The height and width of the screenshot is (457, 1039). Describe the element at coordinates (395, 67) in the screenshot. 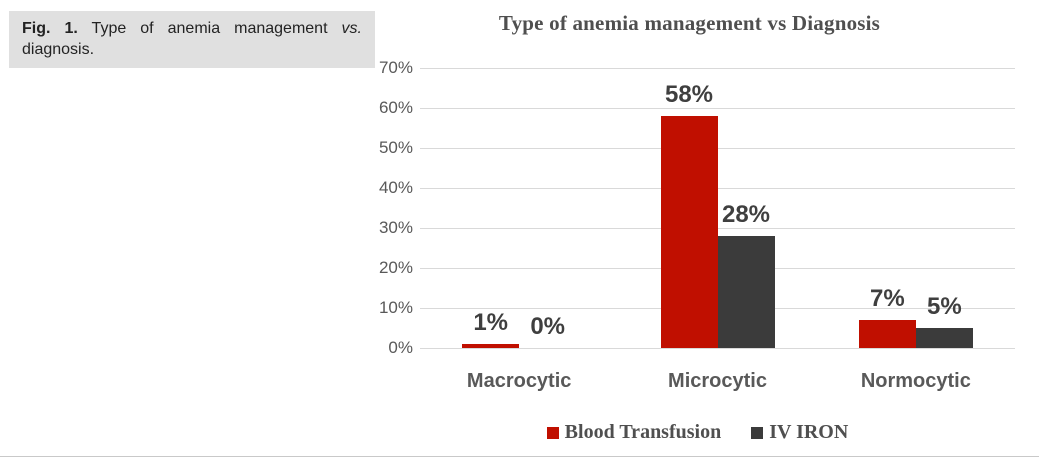

I see `y-tick-label: 70%` at that location.